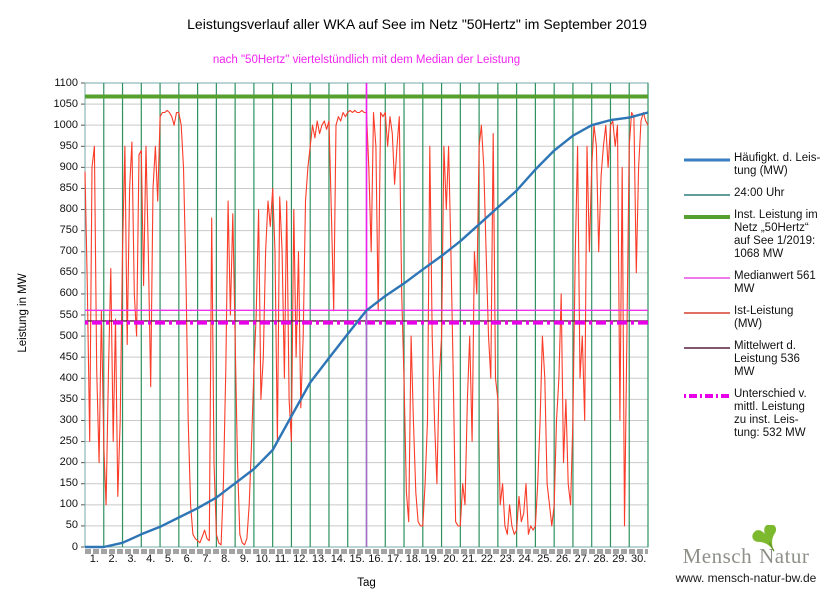  What do you see at coordinates (707, 348) in the screenshot?
I see `legend-swatch-mittelwert` at bounding box center [707, 348].